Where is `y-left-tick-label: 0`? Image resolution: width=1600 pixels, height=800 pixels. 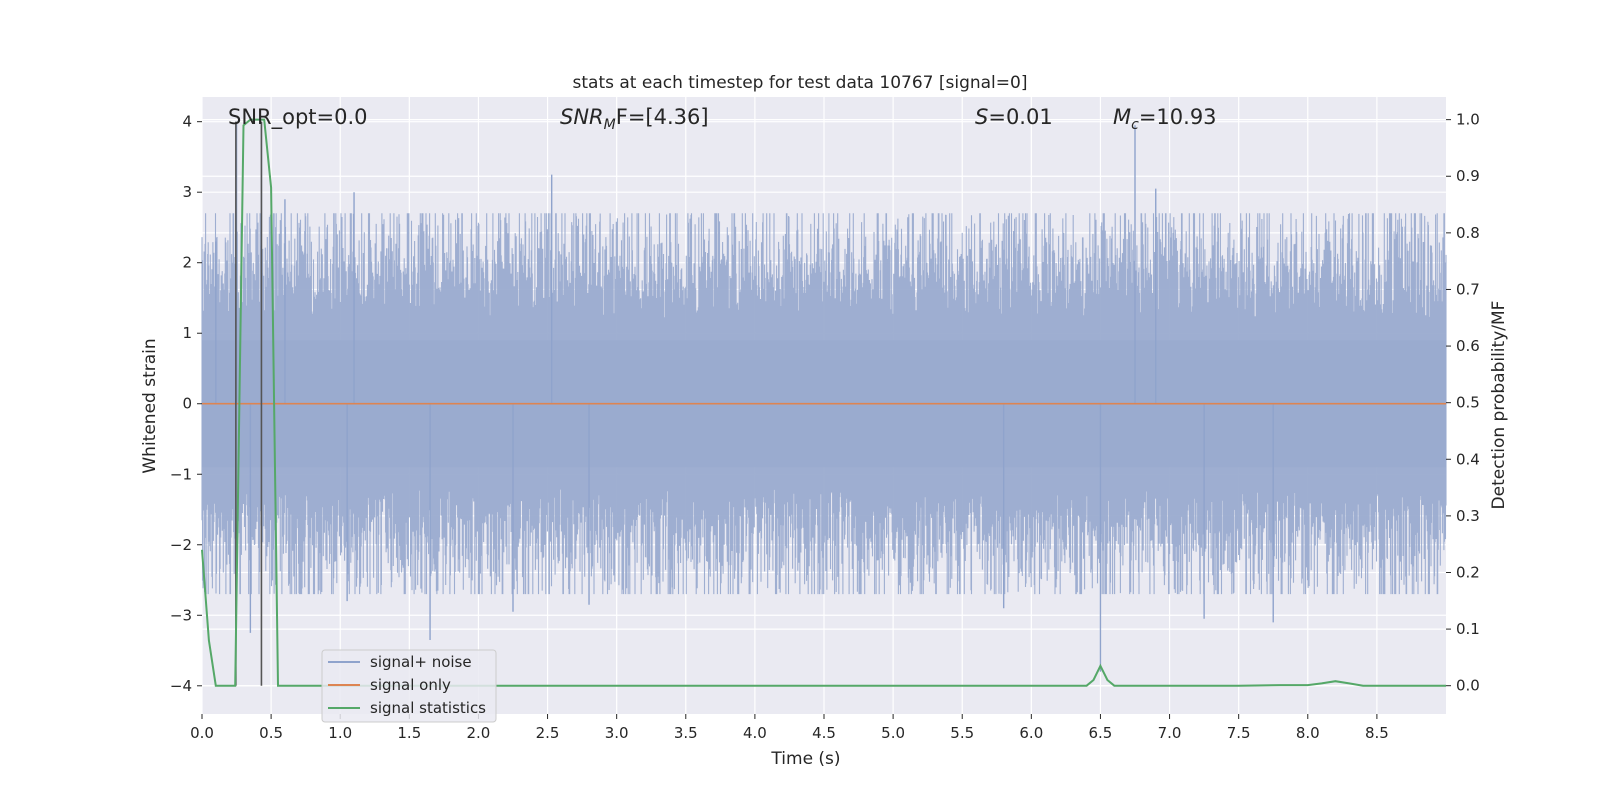
y-left-tick-label: 0 is located at coordinates (187, 404).